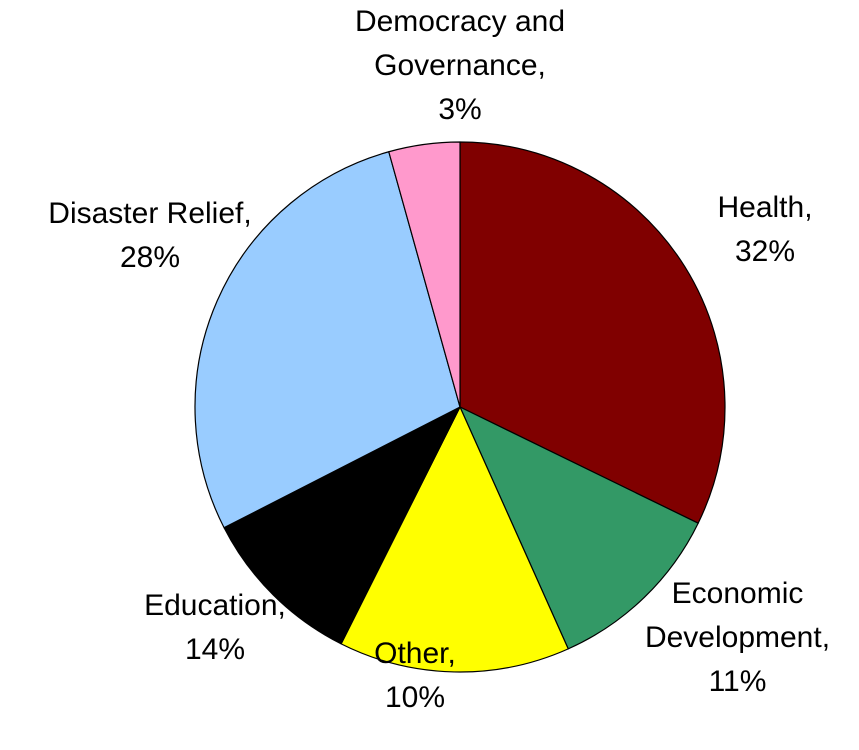 This screenshot has width=859, height=750. What do you see at coordinates (342, 525) in the screenshot?
I see `pie-slice-education` at bounding box center [342, 525].